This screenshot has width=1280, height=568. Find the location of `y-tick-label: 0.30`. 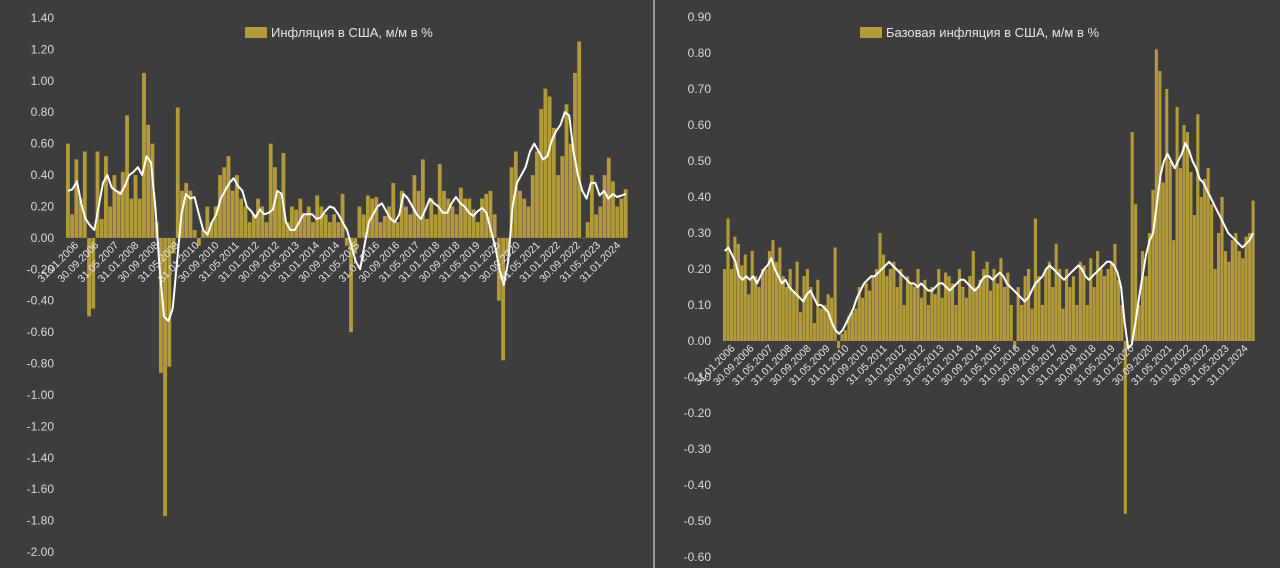

y-tick-label: 0.30 is located at coordinates (700, 233).